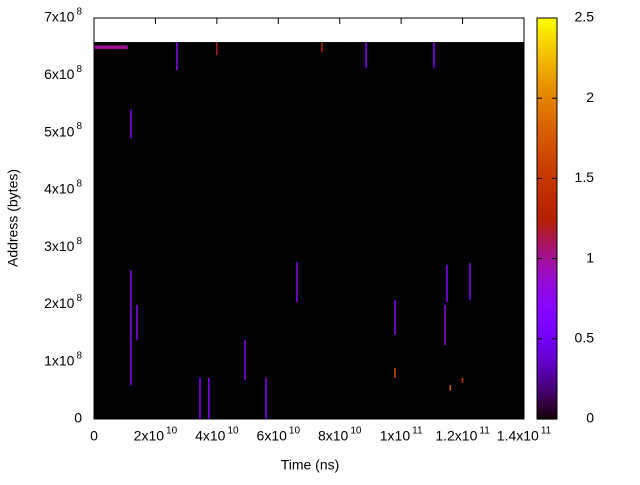  What do you see at coordinates (210, 436) in the screenshot?
I see `x-tick-label: 4x10` at bounding box center [210, 436].